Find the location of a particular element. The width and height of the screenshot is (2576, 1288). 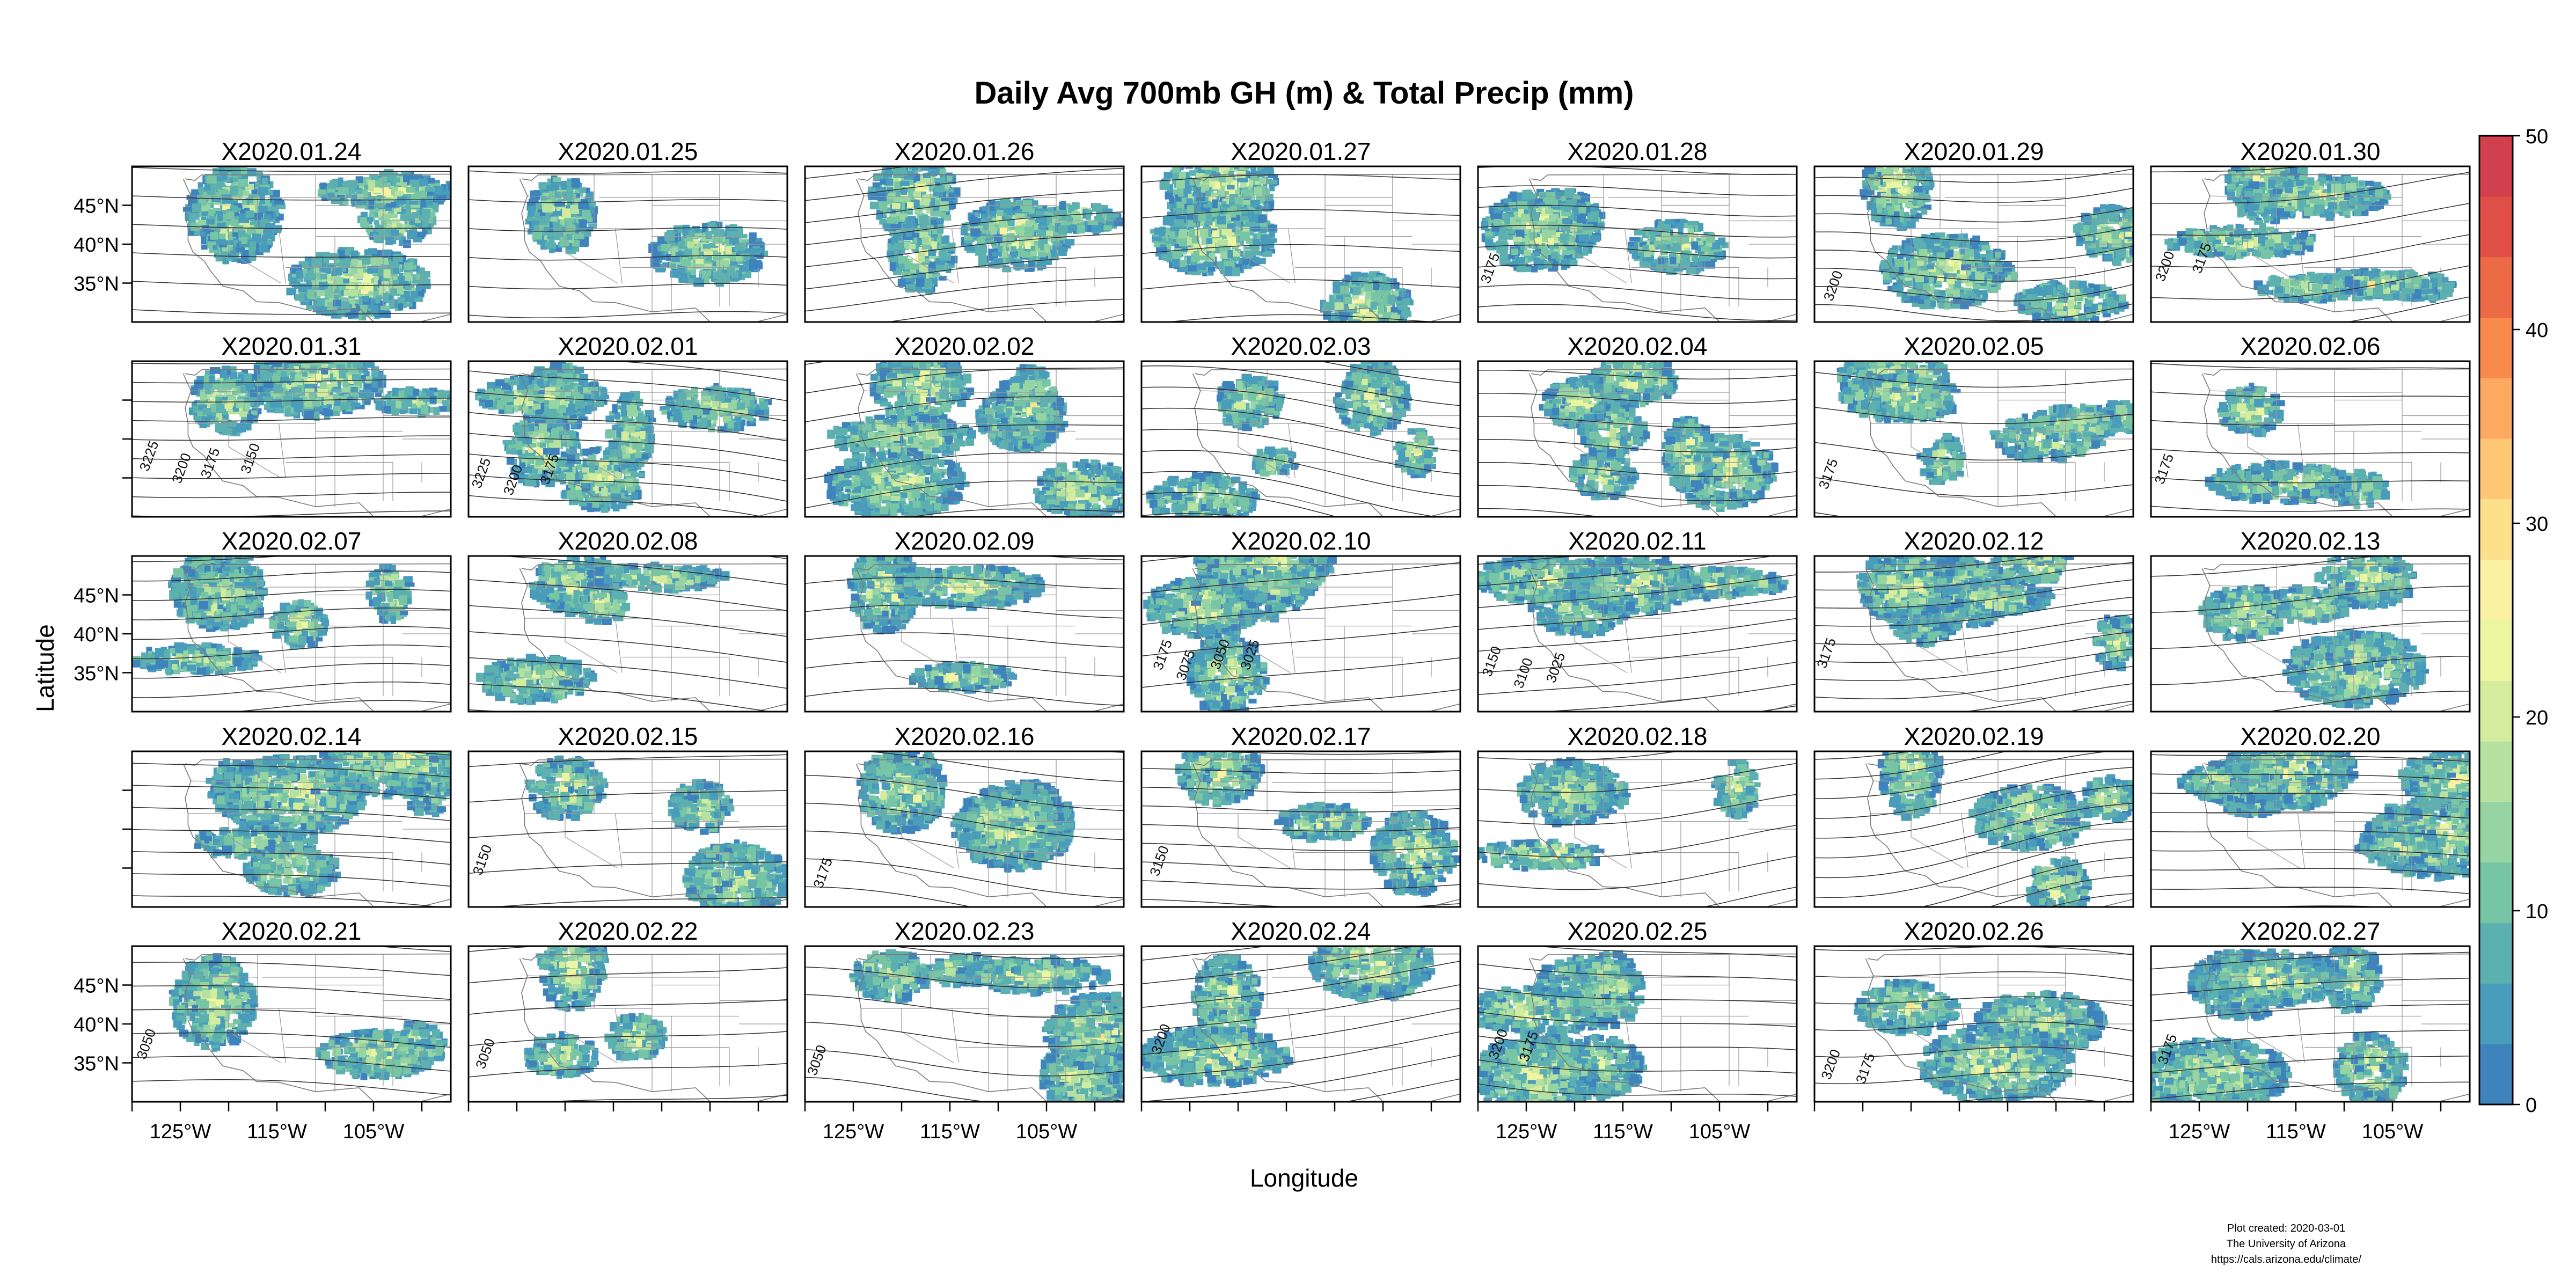

y-tick-label: 35°N is located at coordinates (96, 284).